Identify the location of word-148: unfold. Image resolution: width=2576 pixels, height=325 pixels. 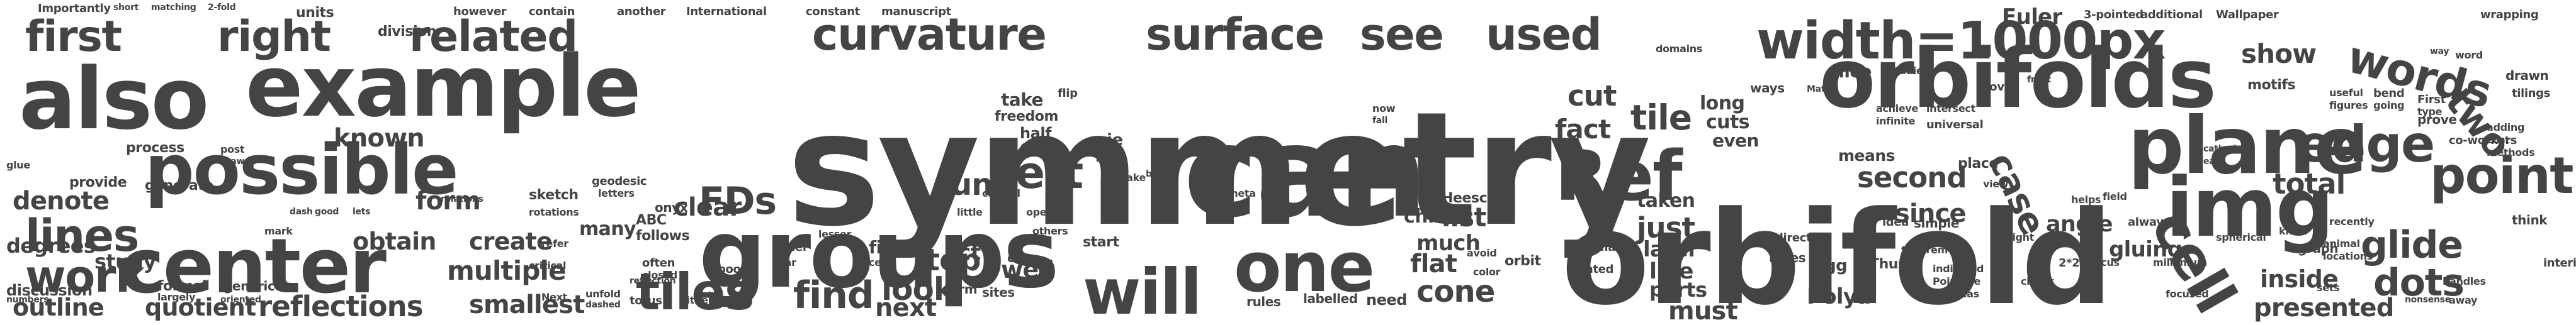
(603, 294).